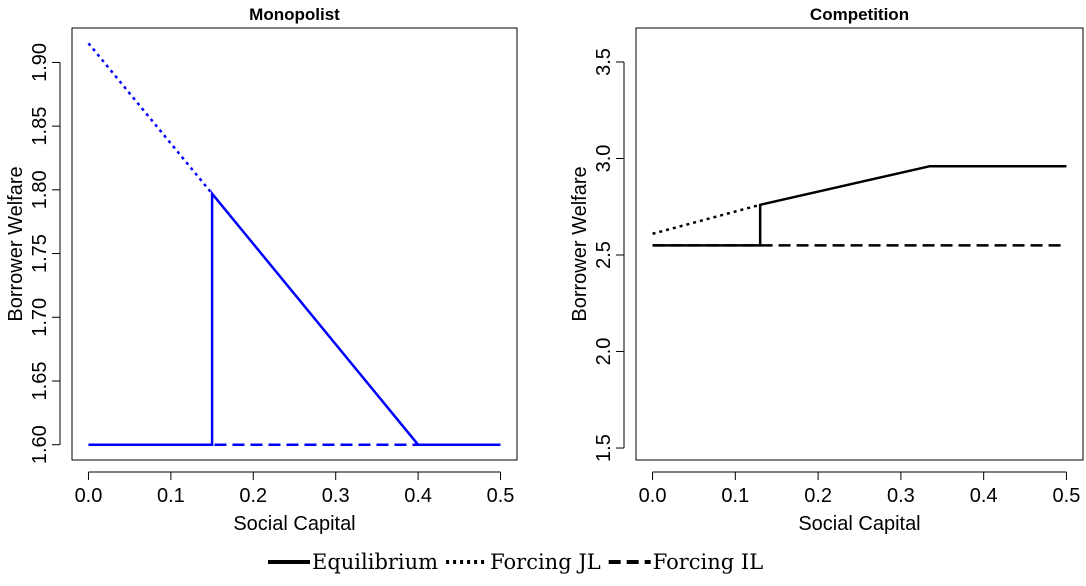 This screenshot has height=586, width=1086. Describe the element at coordinates (604, 448) in the screenshot. I see `y-tick-label: 1.5` at that location.